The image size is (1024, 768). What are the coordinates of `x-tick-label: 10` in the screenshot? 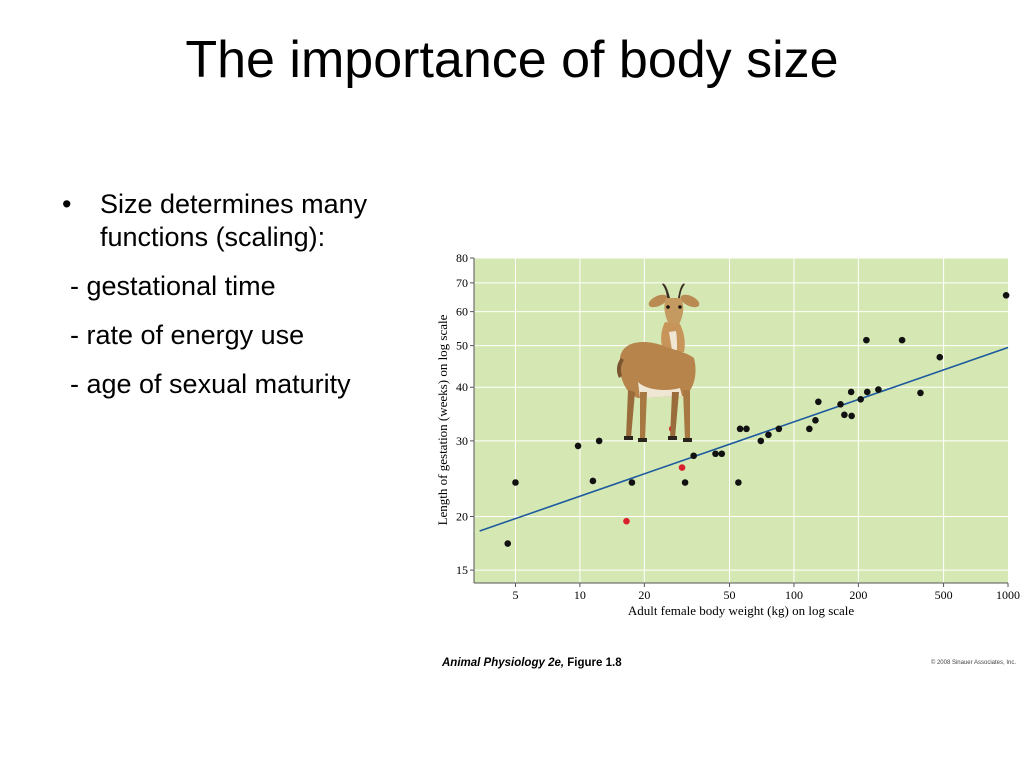 It's located at (580, 595).